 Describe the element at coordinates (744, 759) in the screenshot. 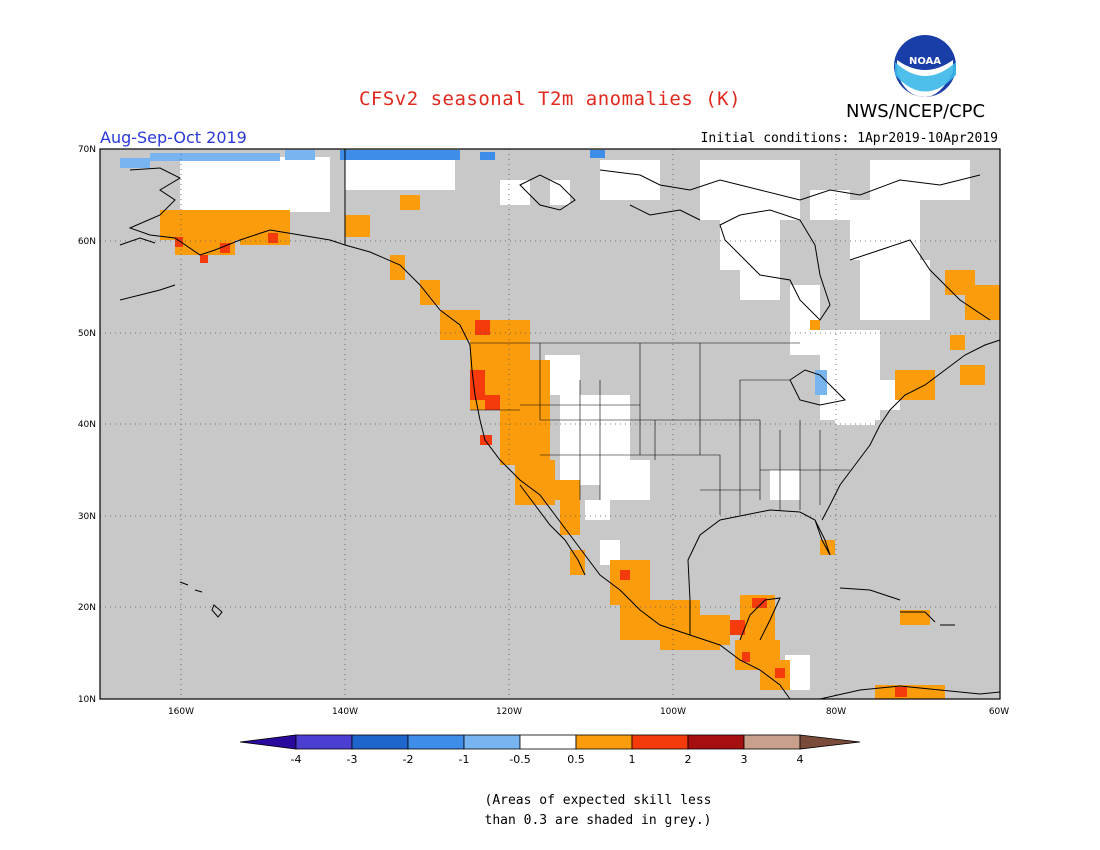

I see `colorbar-label: 3` at that location.